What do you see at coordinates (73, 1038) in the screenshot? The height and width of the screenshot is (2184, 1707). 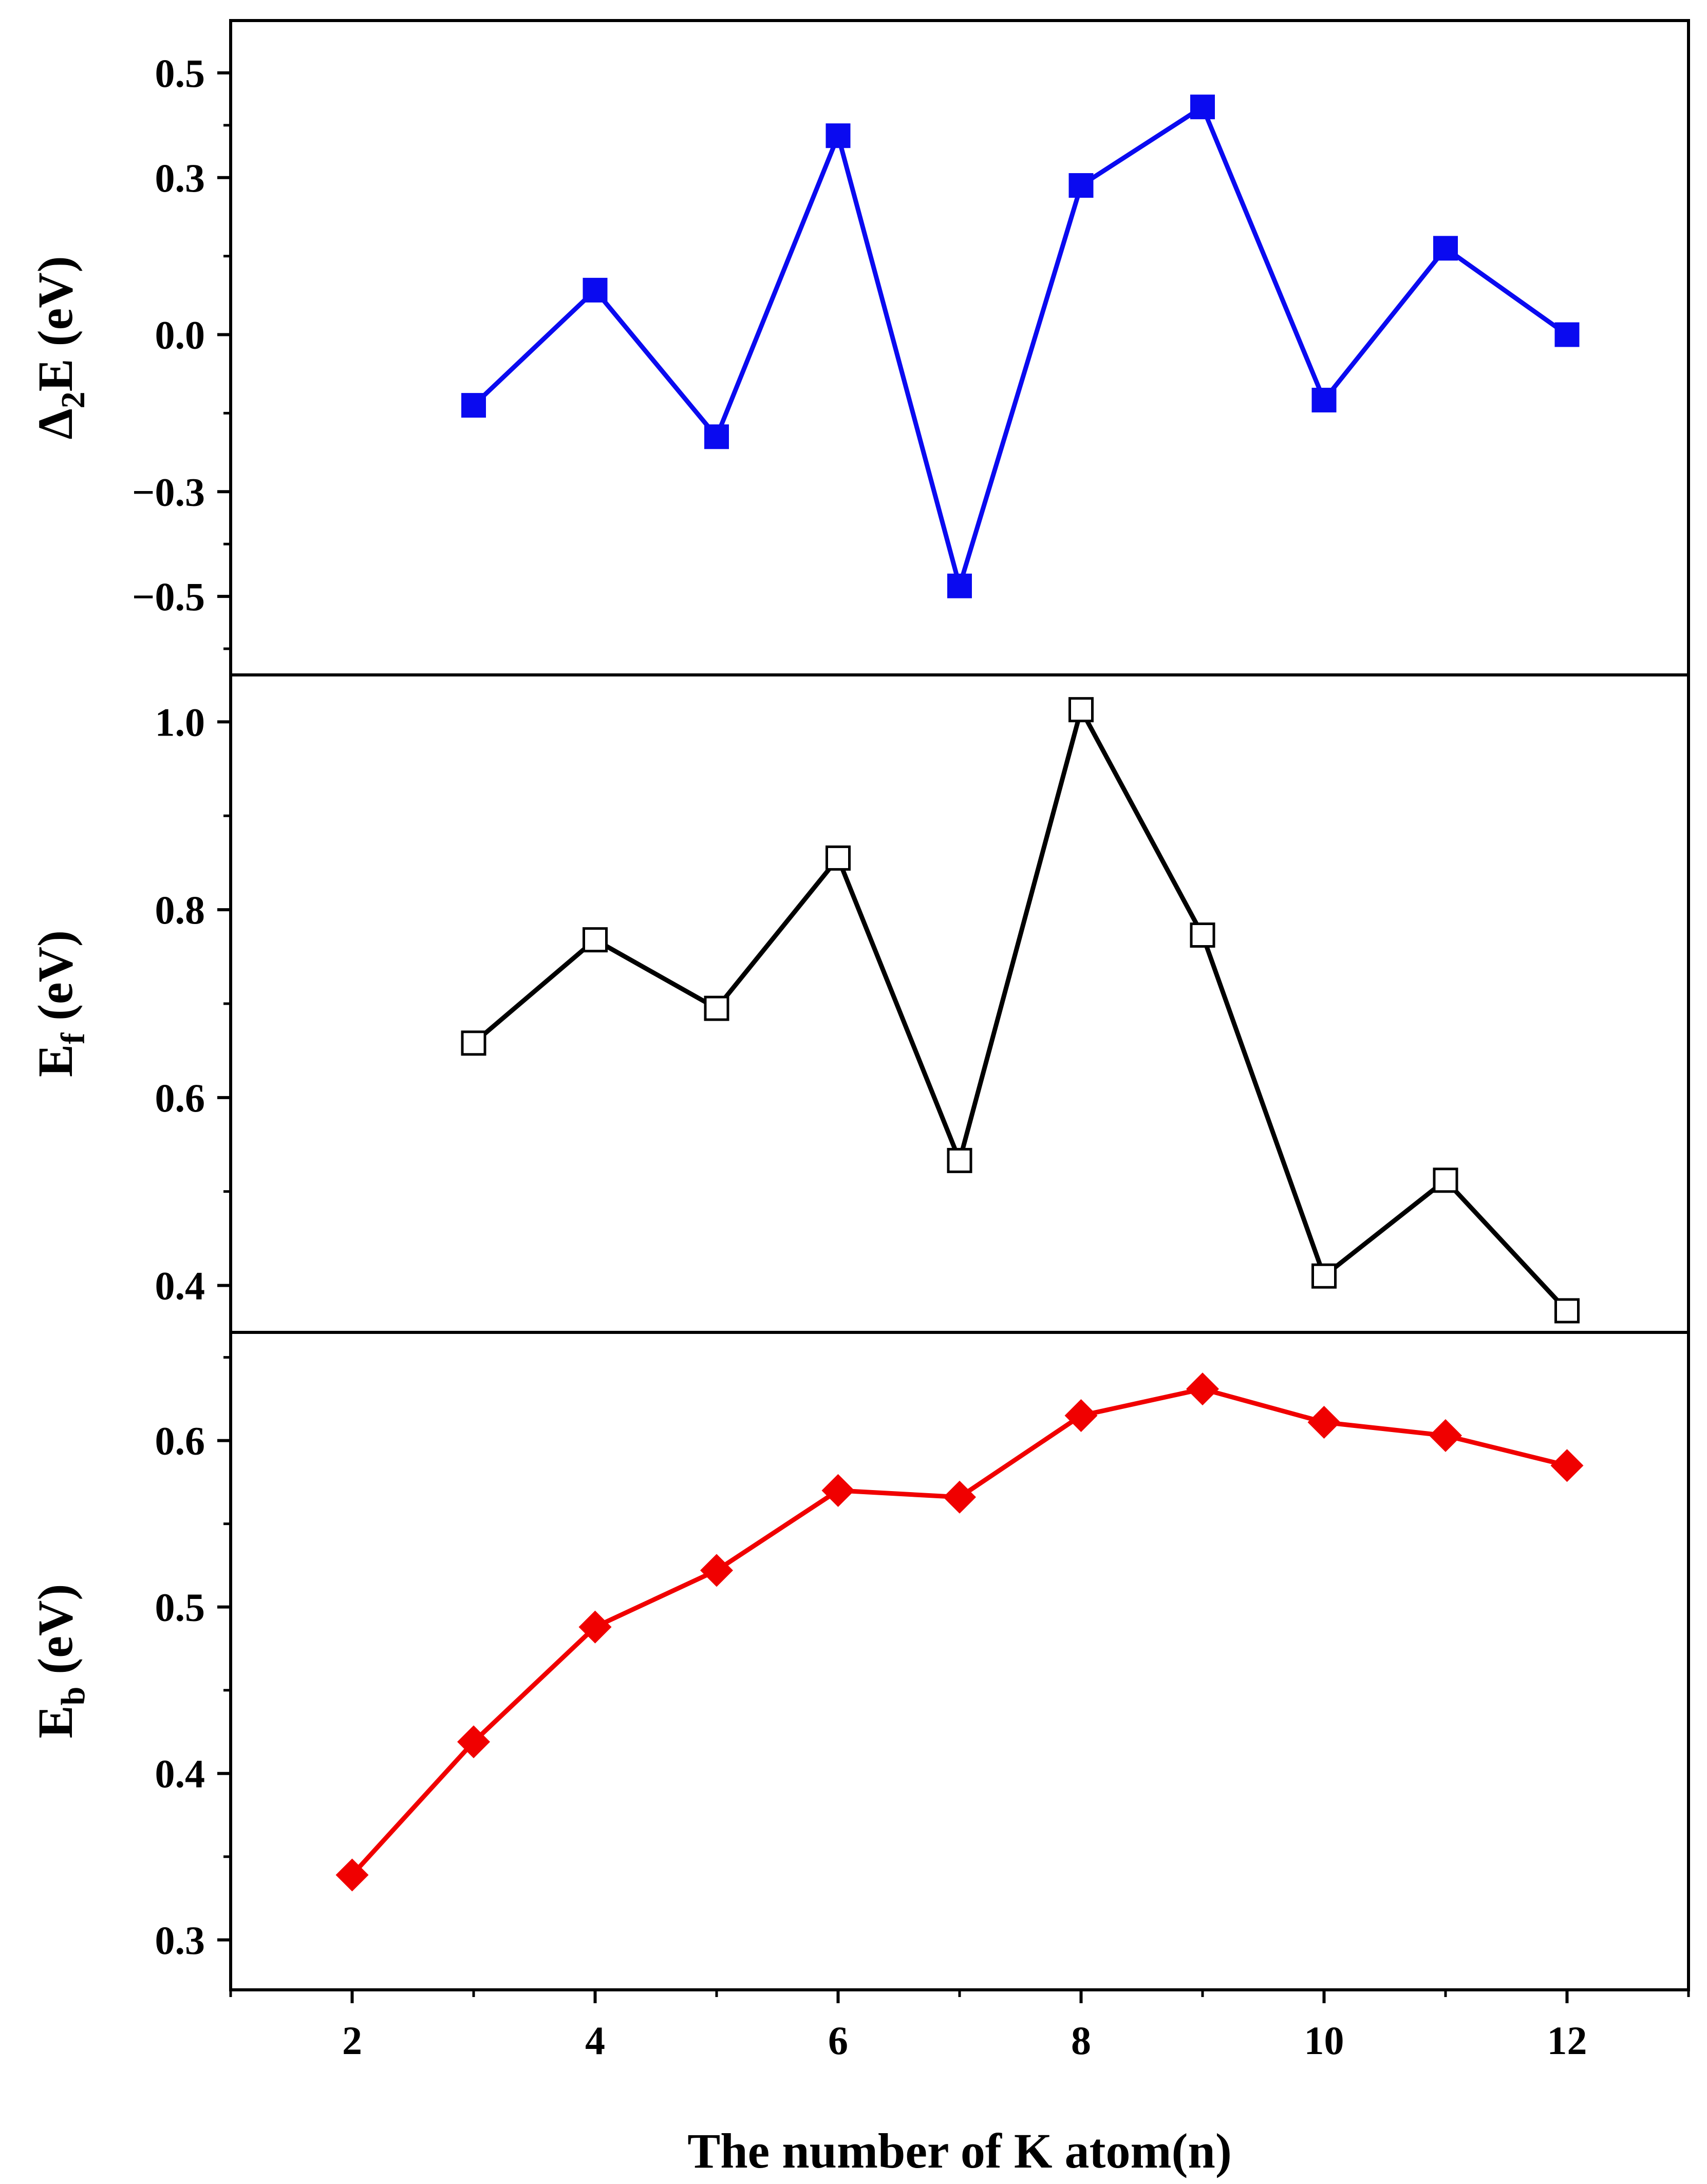 I see `y-axis-title-subscript: f` at bounding box center [73, 1038].